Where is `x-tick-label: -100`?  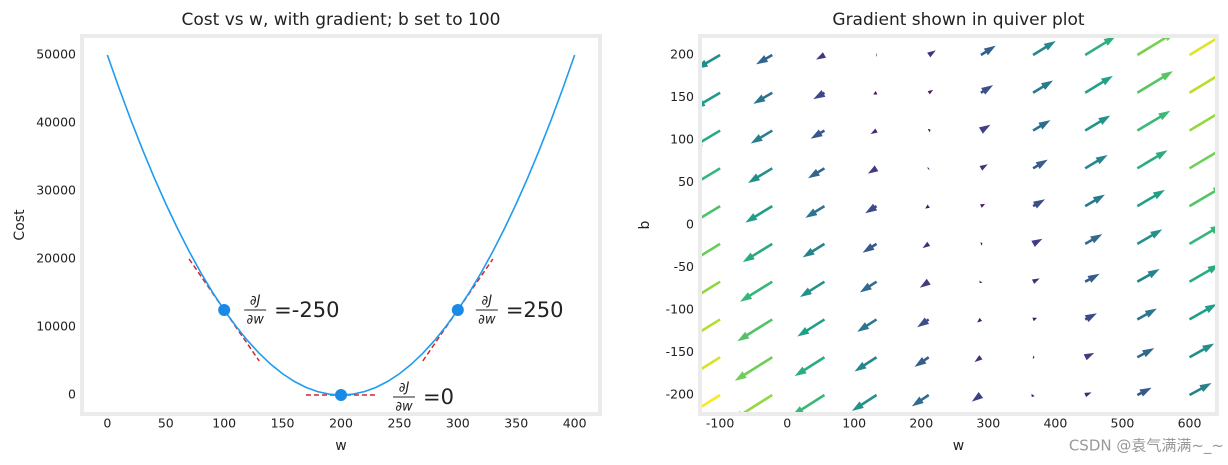
x-tick-label: -100 is located at coordinates (720, 423).